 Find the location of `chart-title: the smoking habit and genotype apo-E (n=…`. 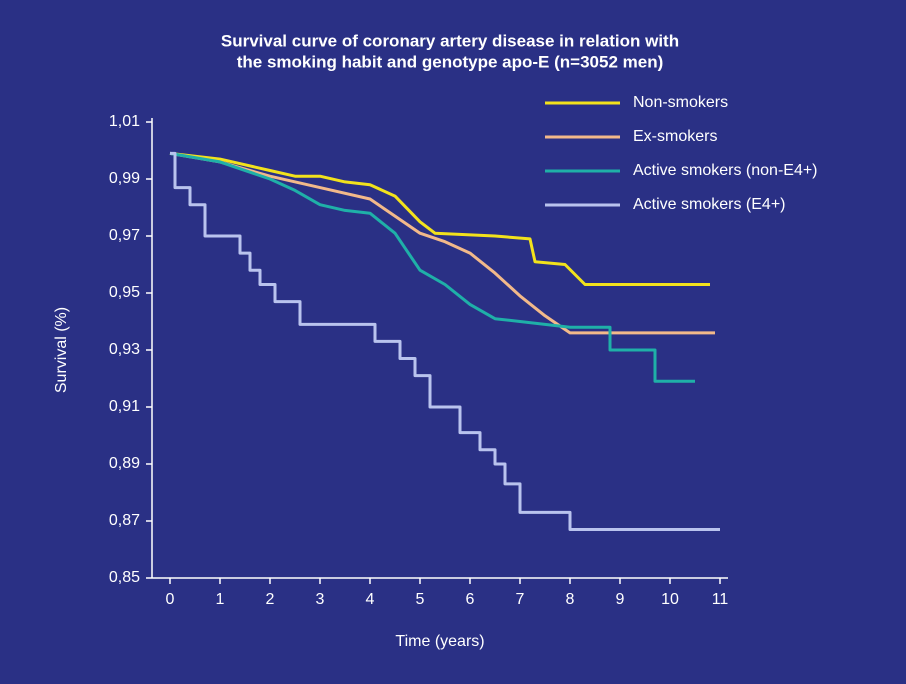

chart-title: the smoking habit and genotype apo-E (n=… is located at coordinates (450, 61).